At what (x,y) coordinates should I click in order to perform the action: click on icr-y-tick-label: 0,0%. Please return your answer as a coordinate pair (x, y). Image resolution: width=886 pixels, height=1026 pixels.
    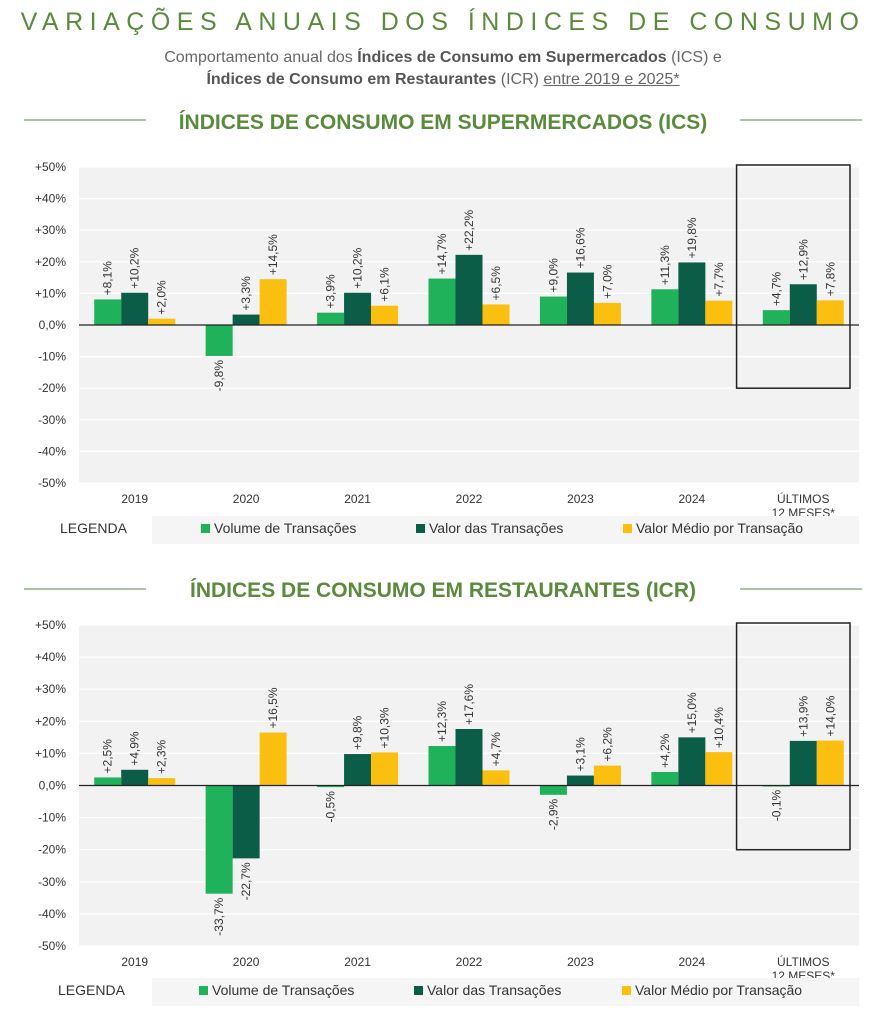
    Looking at the image, I should click on (53, 786).